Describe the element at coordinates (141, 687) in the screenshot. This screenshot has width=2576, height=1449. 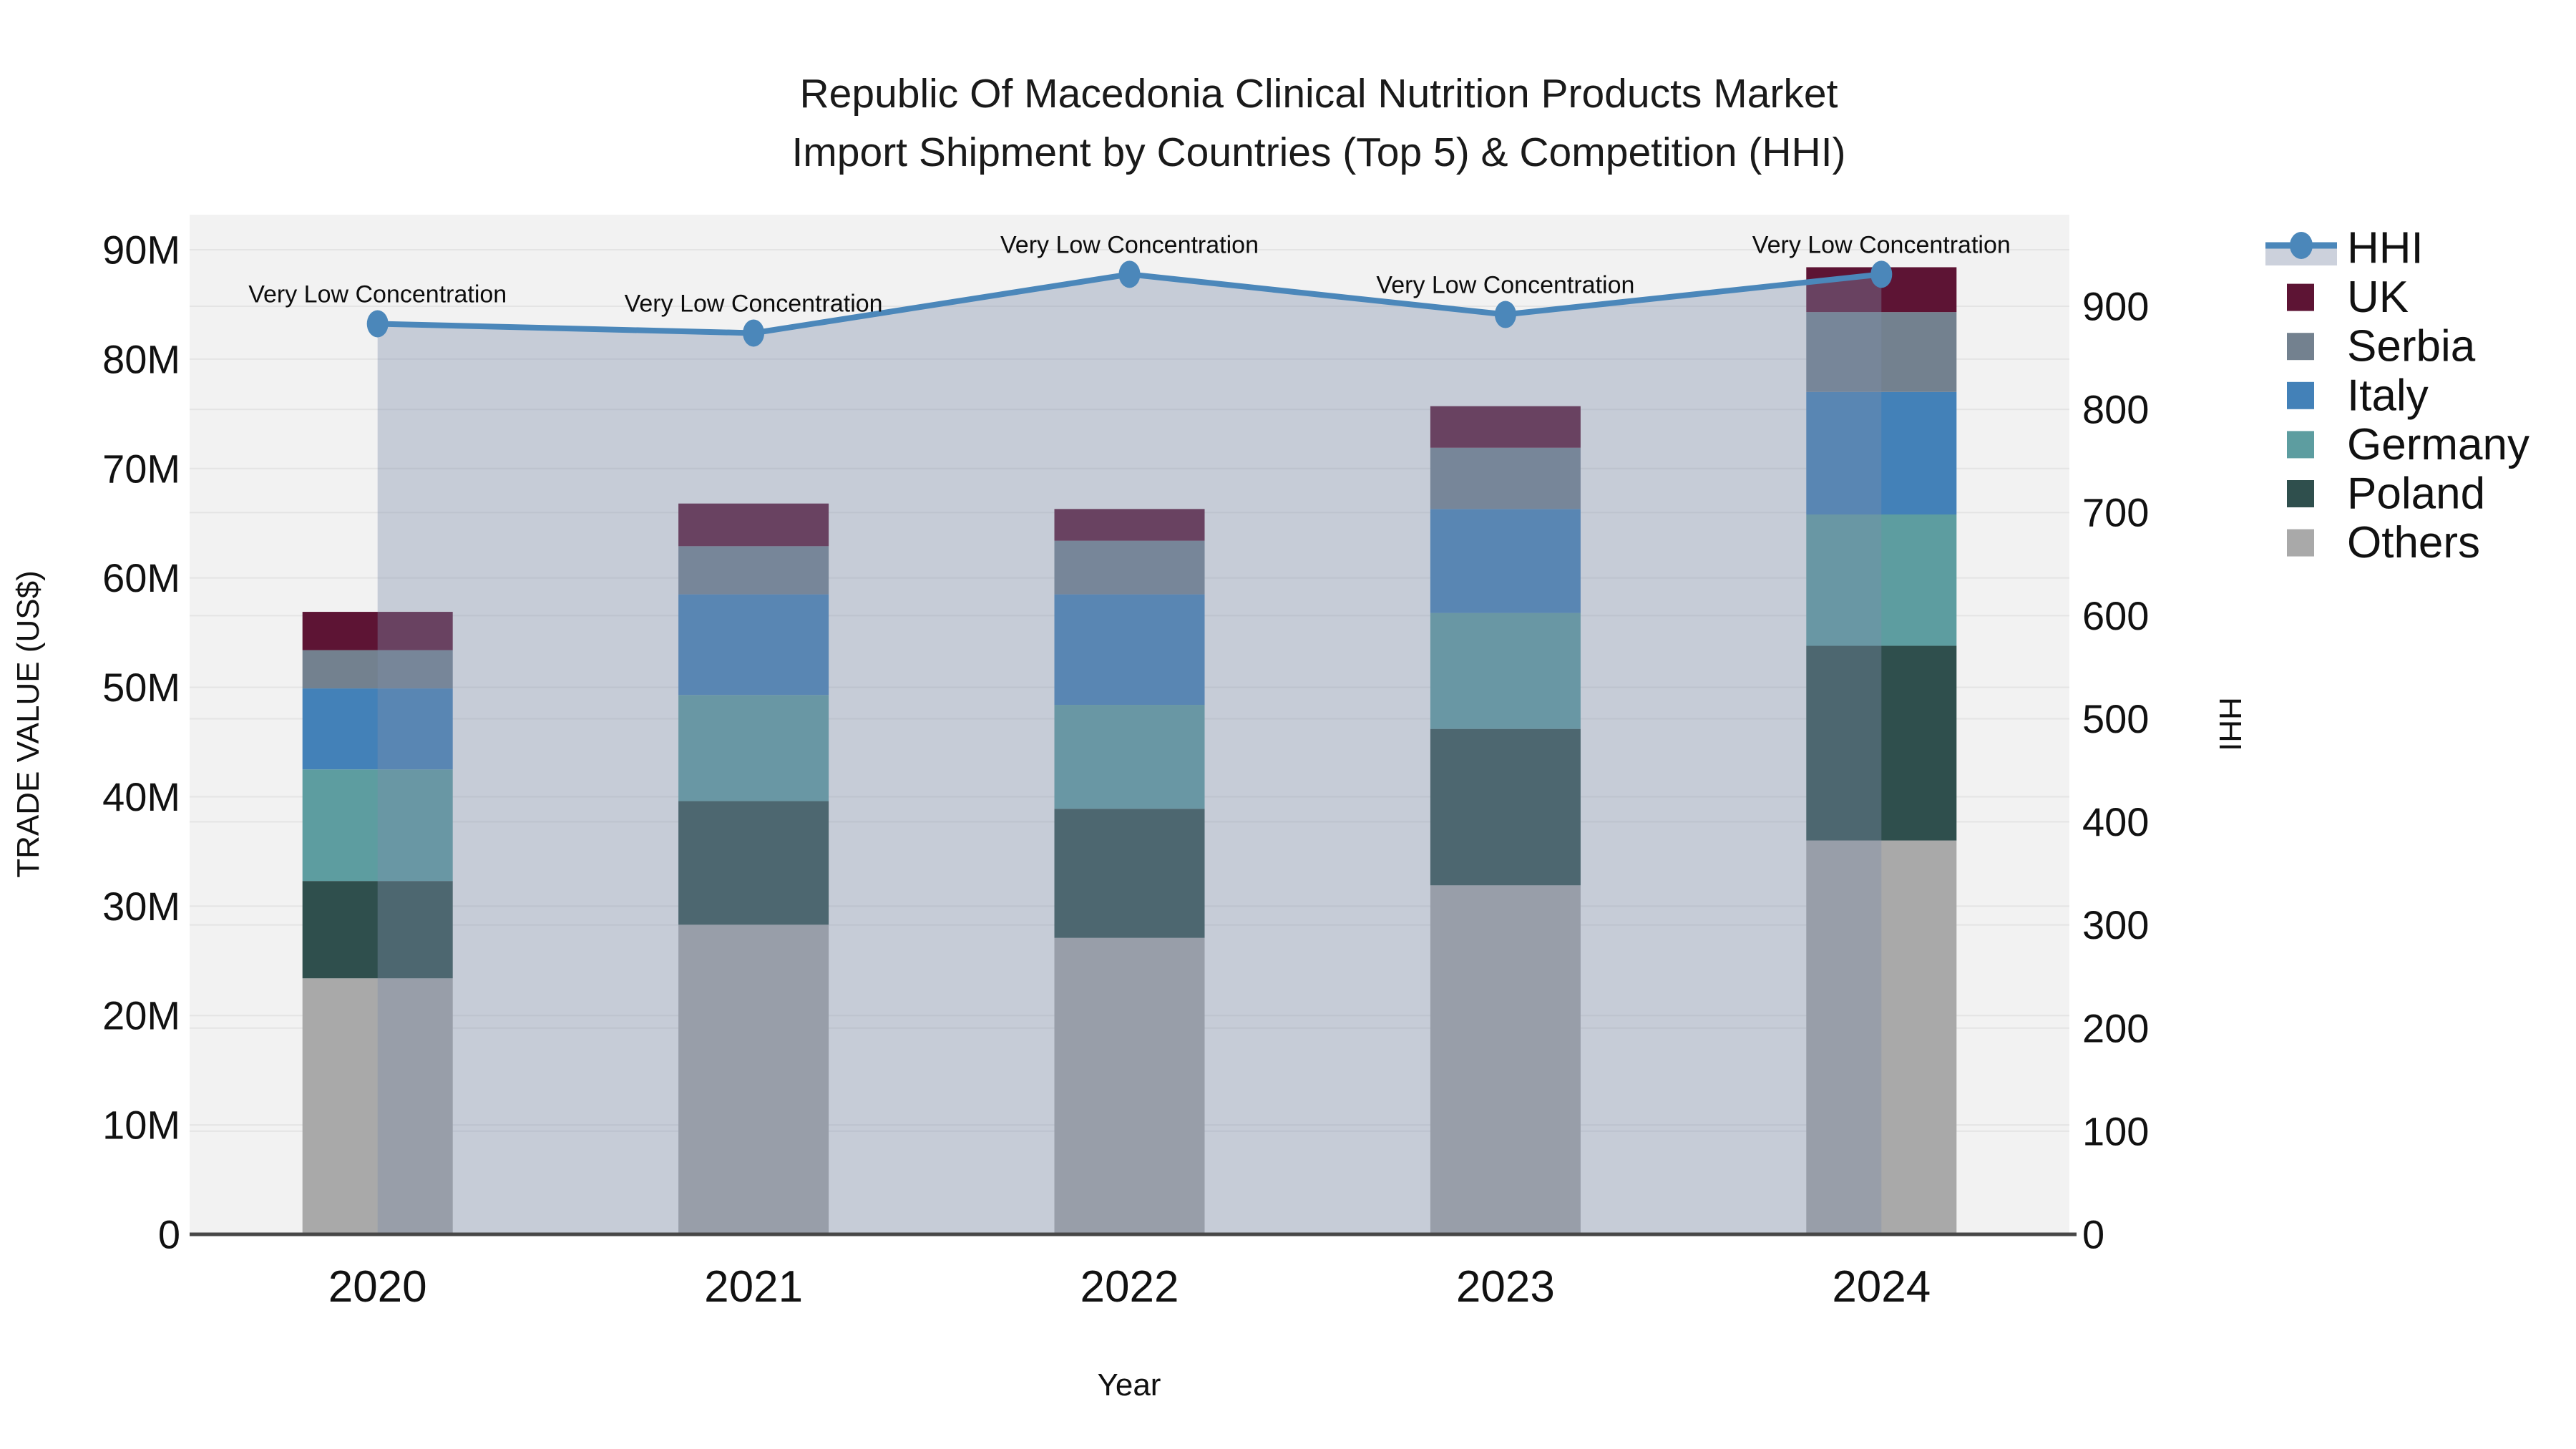
I see `left-tick-label-50: 50M` at that location.